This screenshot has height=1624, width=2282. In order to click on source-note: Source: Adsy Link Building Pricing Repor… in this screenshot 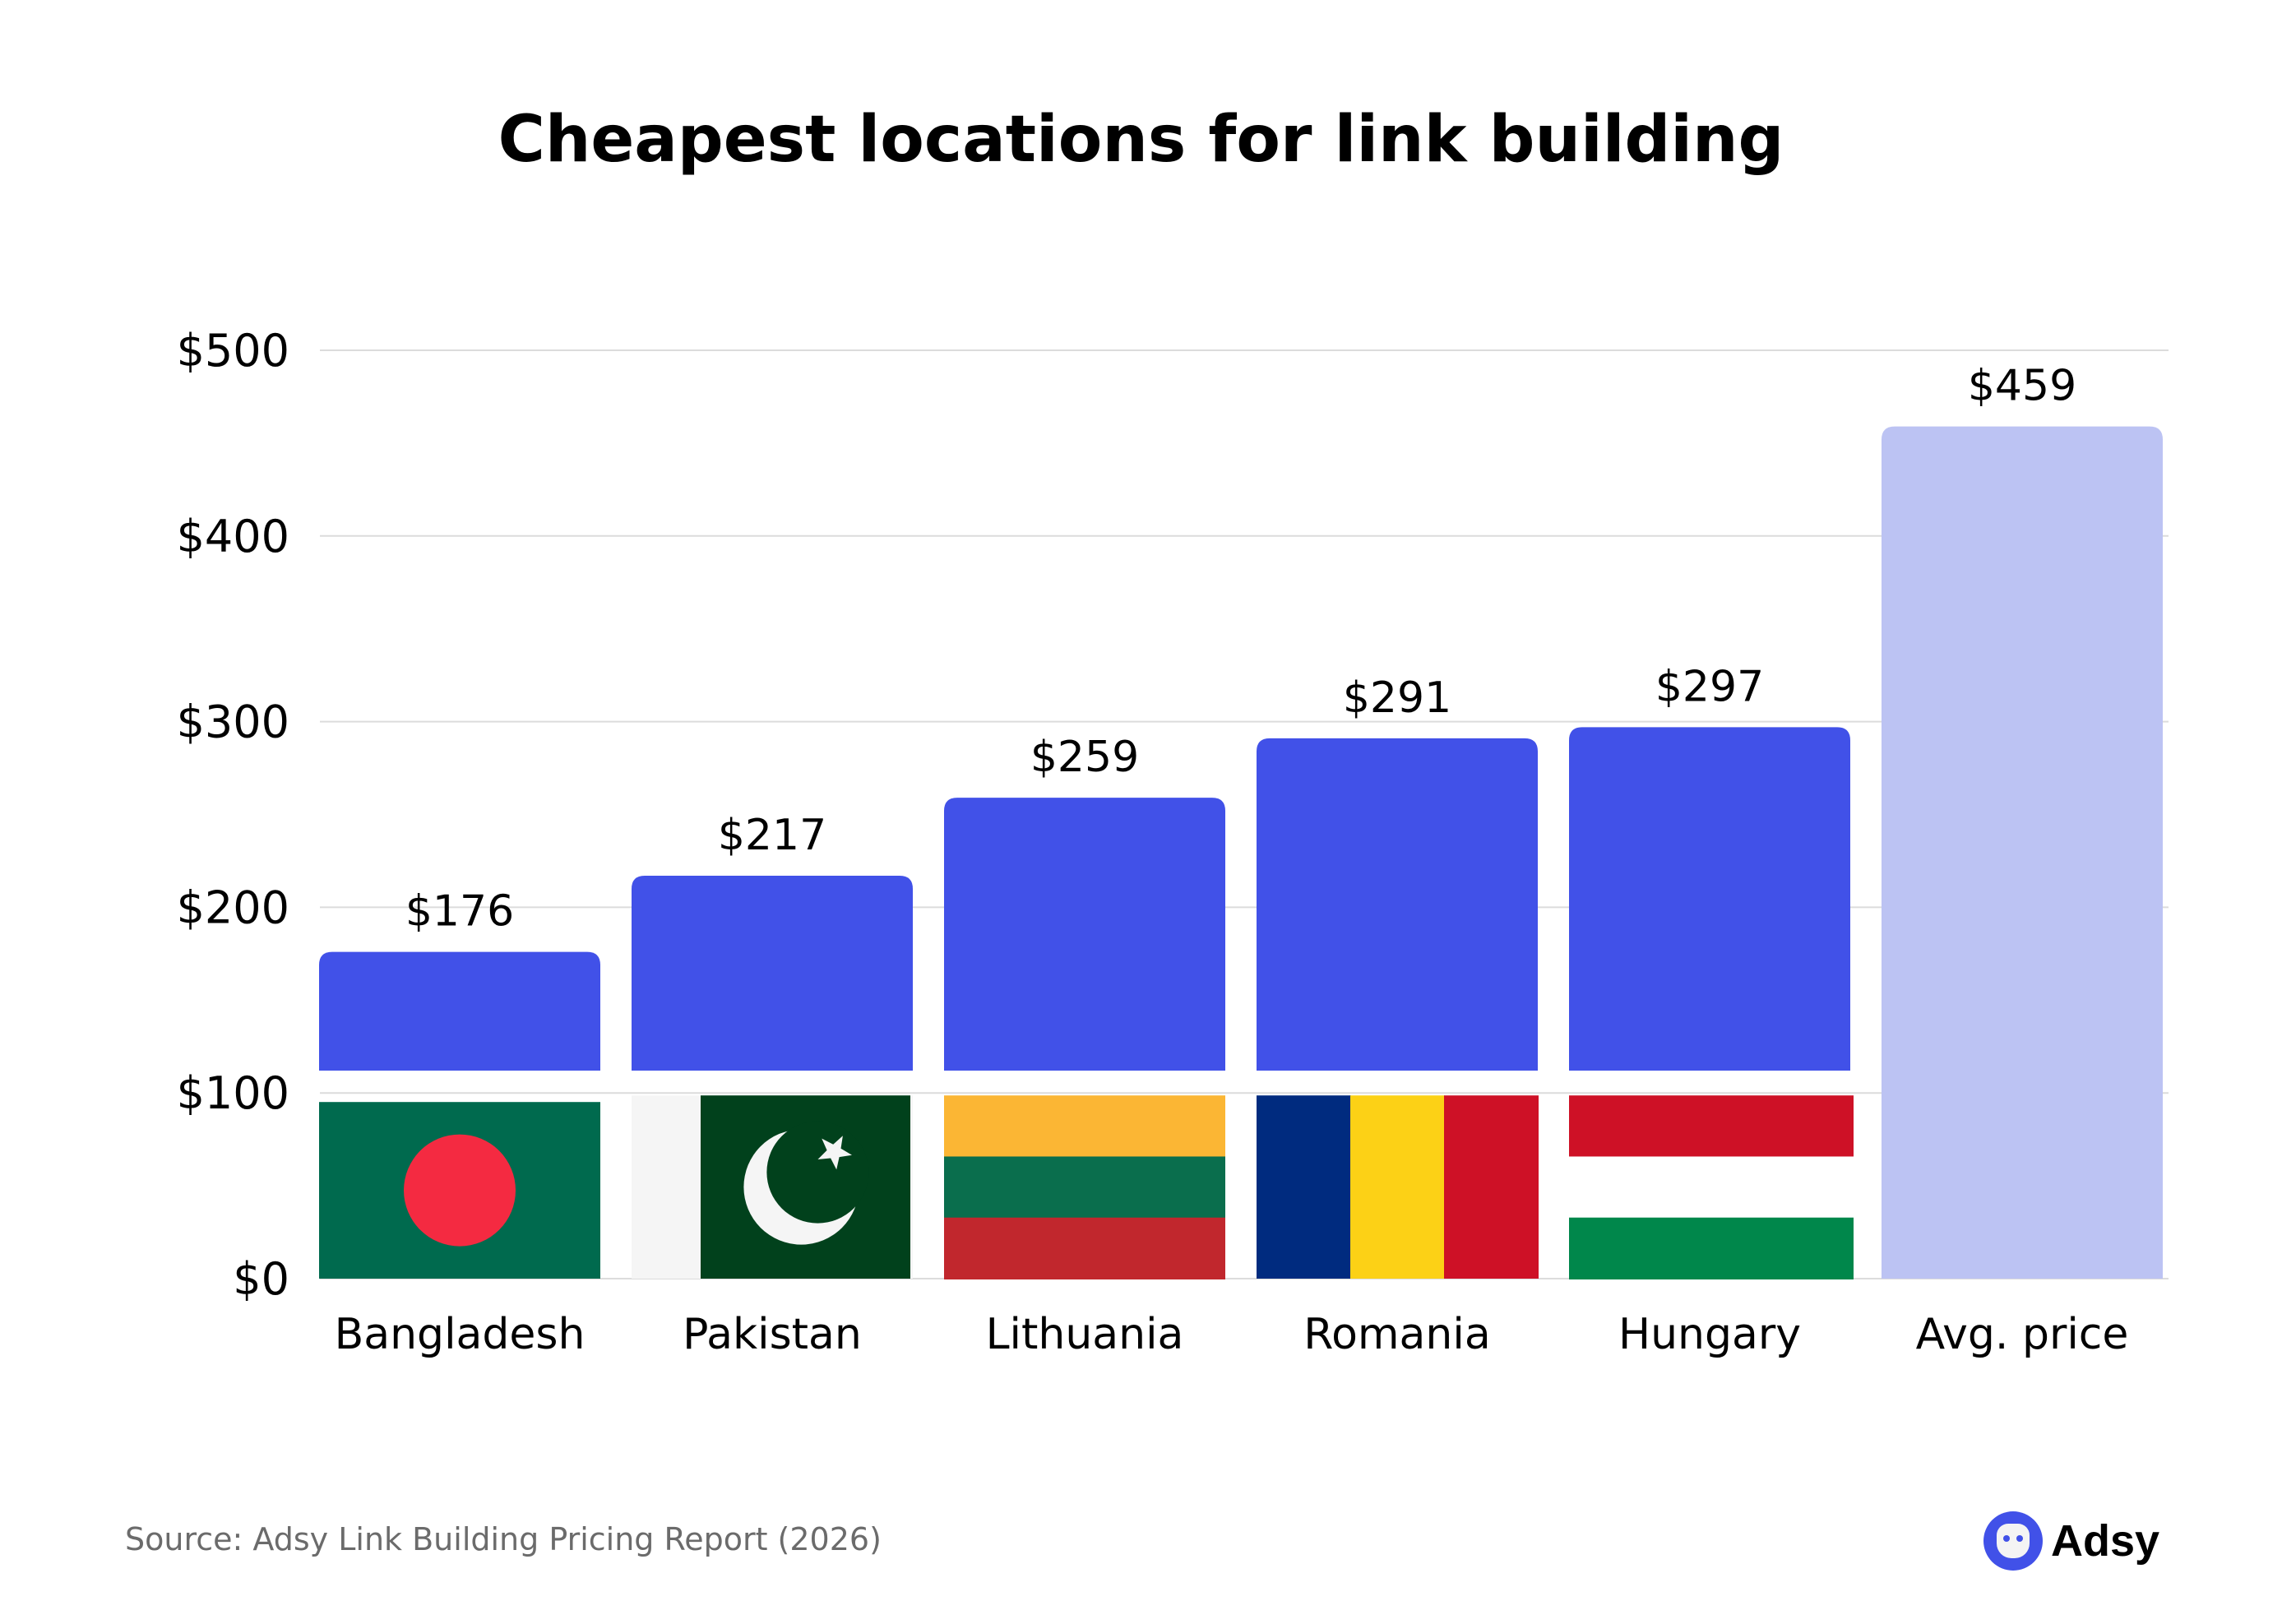, I will do `click(504, 1539)`.